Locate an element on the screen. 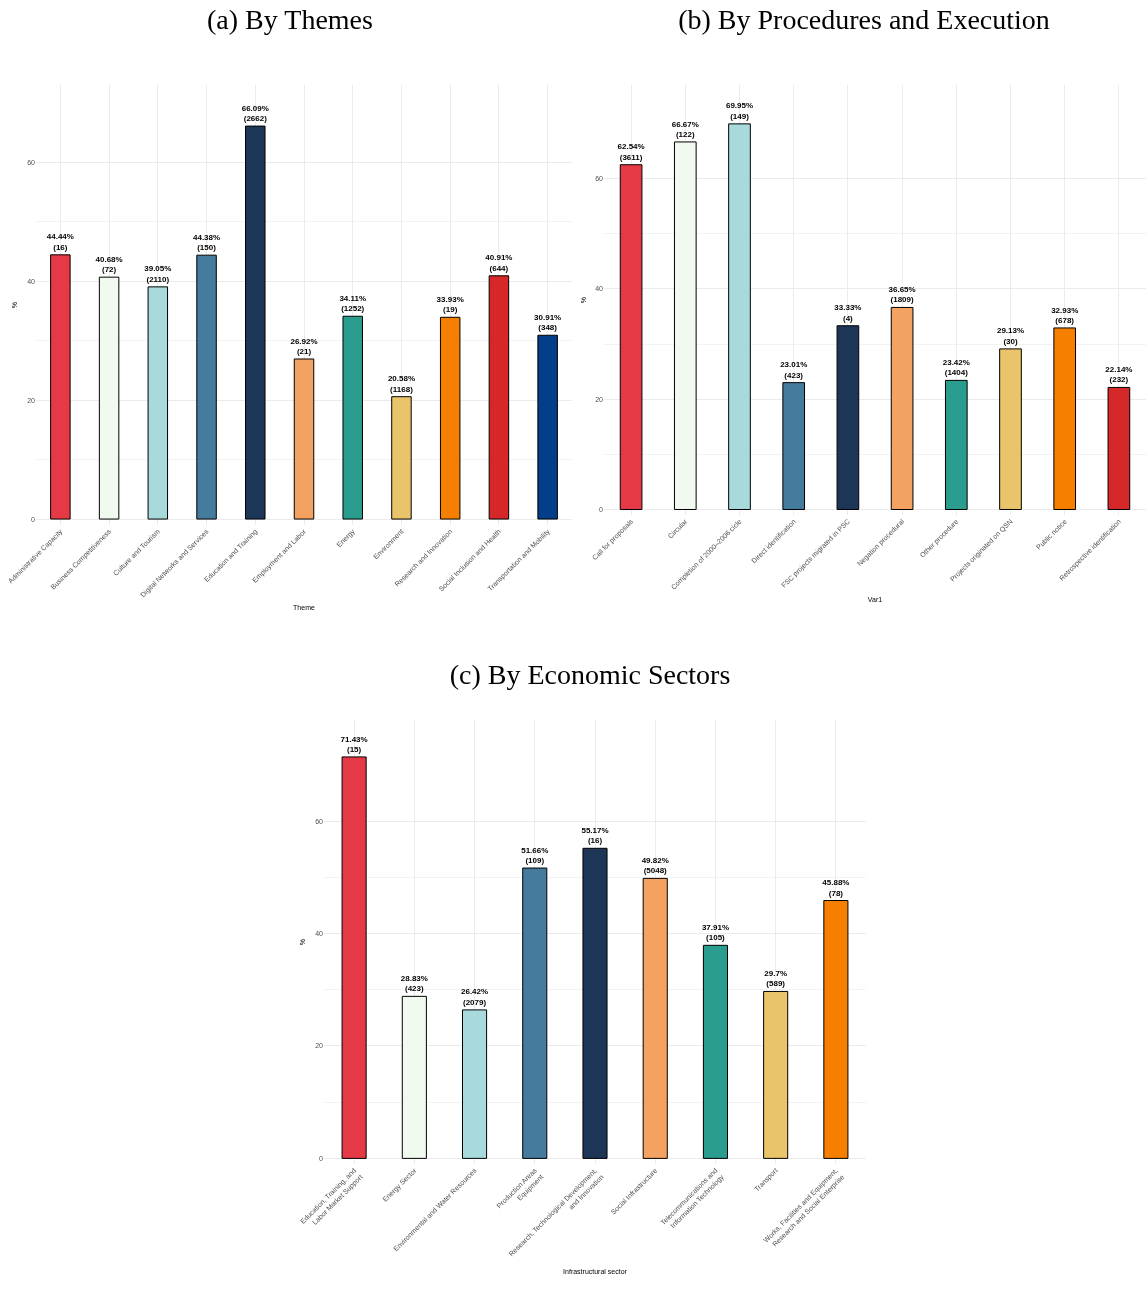 Image resolution: width=1148 pixels, height=1289 pixels. data-label: 44.44% (16) is located at coordinates (60, 242).